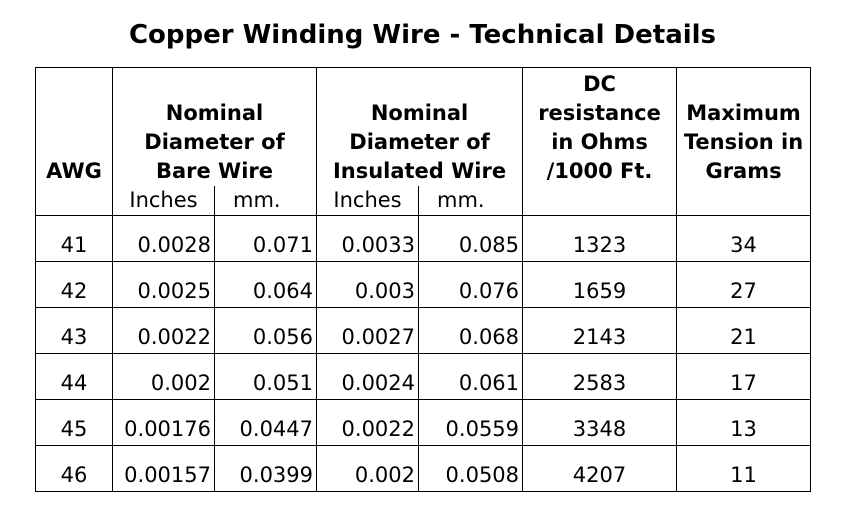  What do you see at coordinates (744, 201) in the screenshot?
I see `unit-tension-blank` at bounding box center [744, 201].